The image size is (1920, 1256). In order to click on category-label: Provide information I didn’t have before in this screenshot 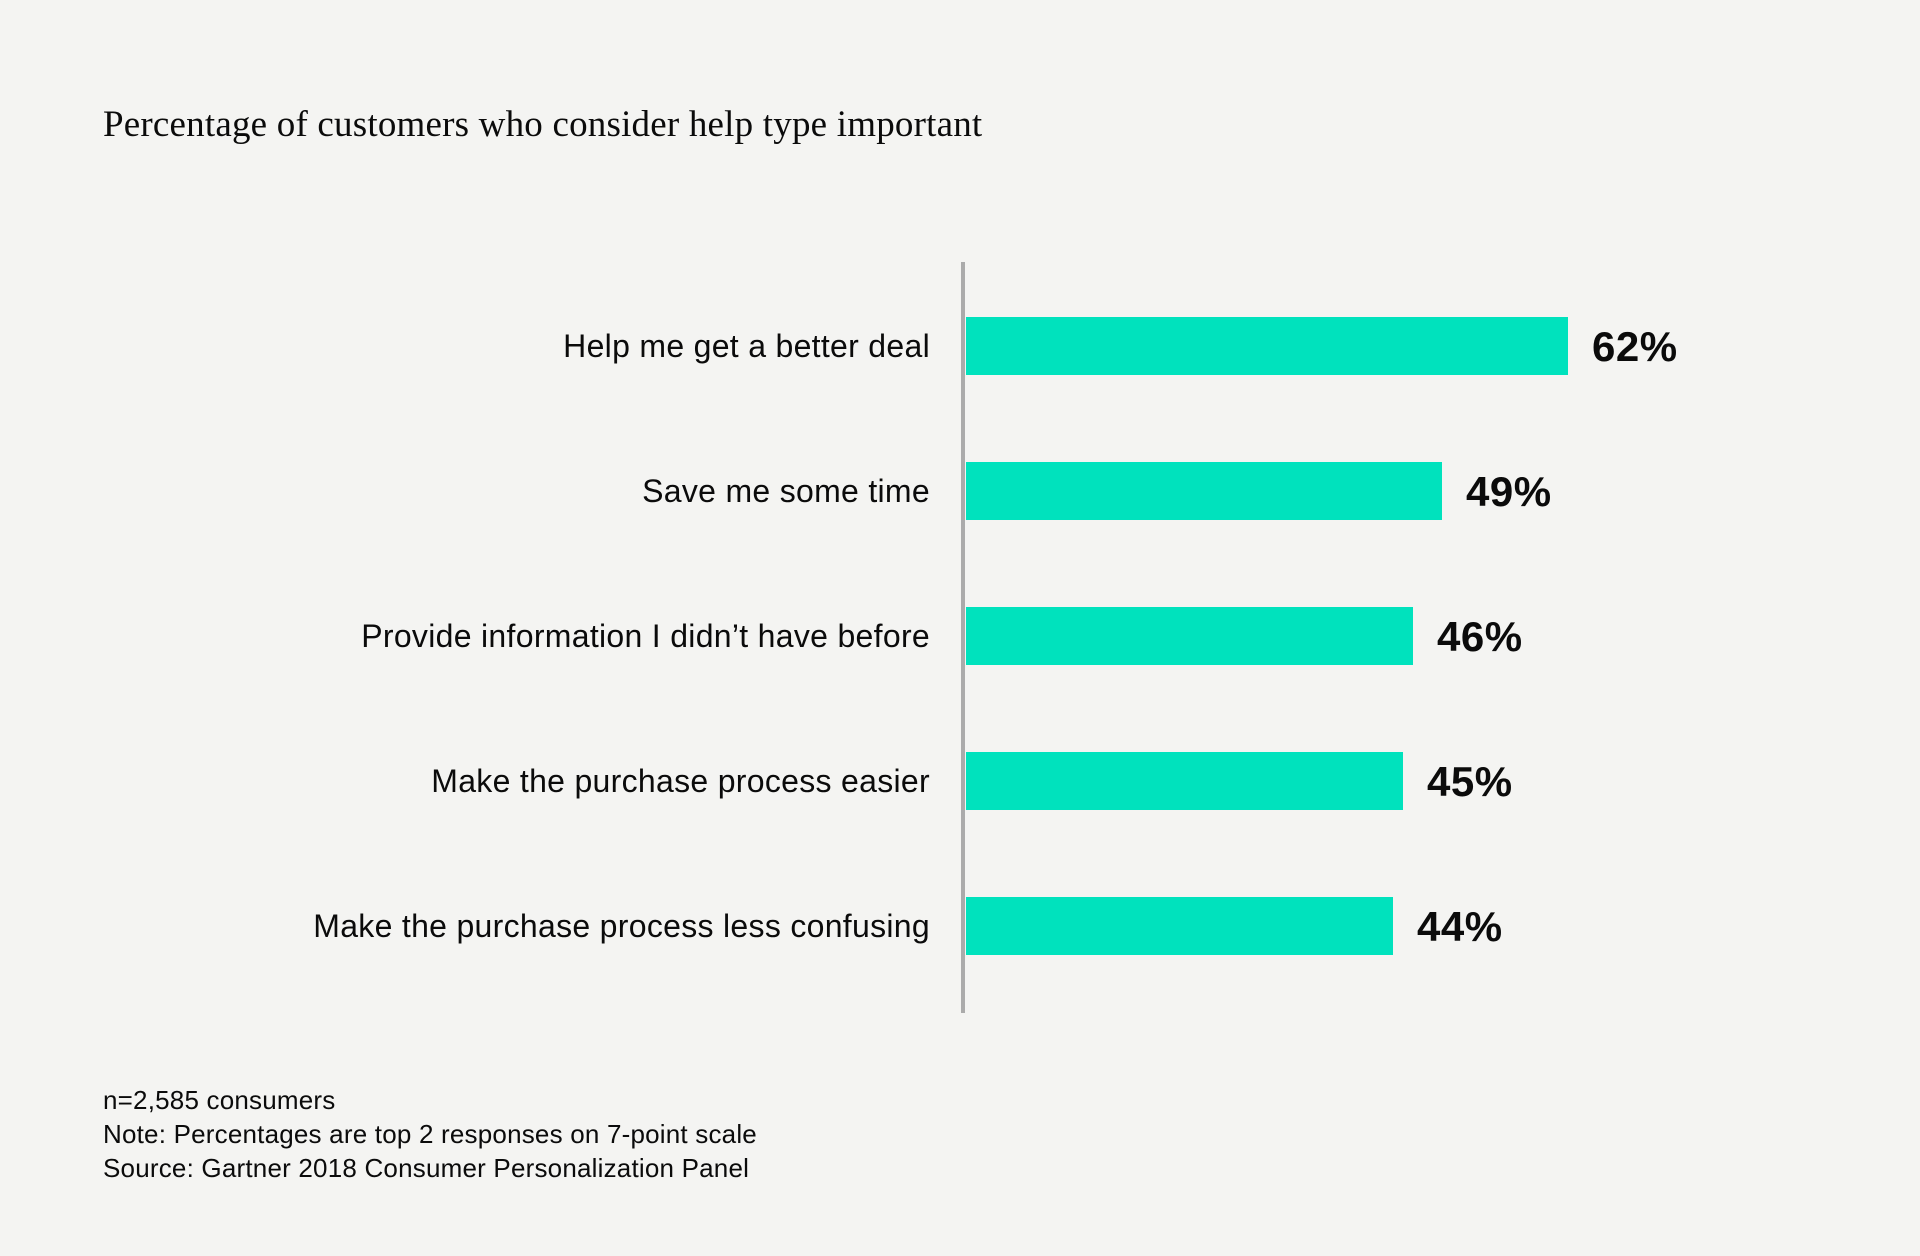, I will do `click(645, 636)`.